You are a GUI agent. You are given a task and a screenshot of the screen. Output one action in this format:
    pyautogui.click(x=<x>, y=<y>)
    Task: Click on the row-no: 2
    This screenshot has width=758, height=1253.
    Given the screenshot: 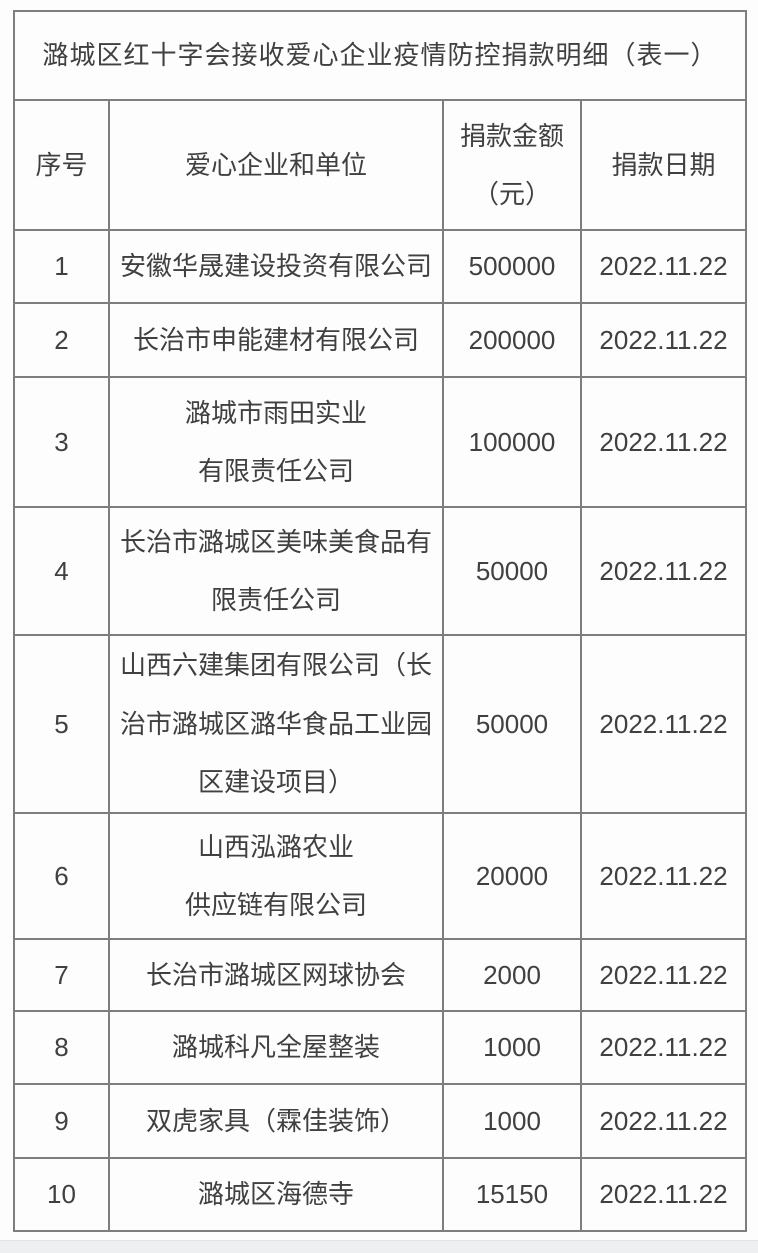 What is the action you would take?
    pyautogui.click(x=61, y=340)
    